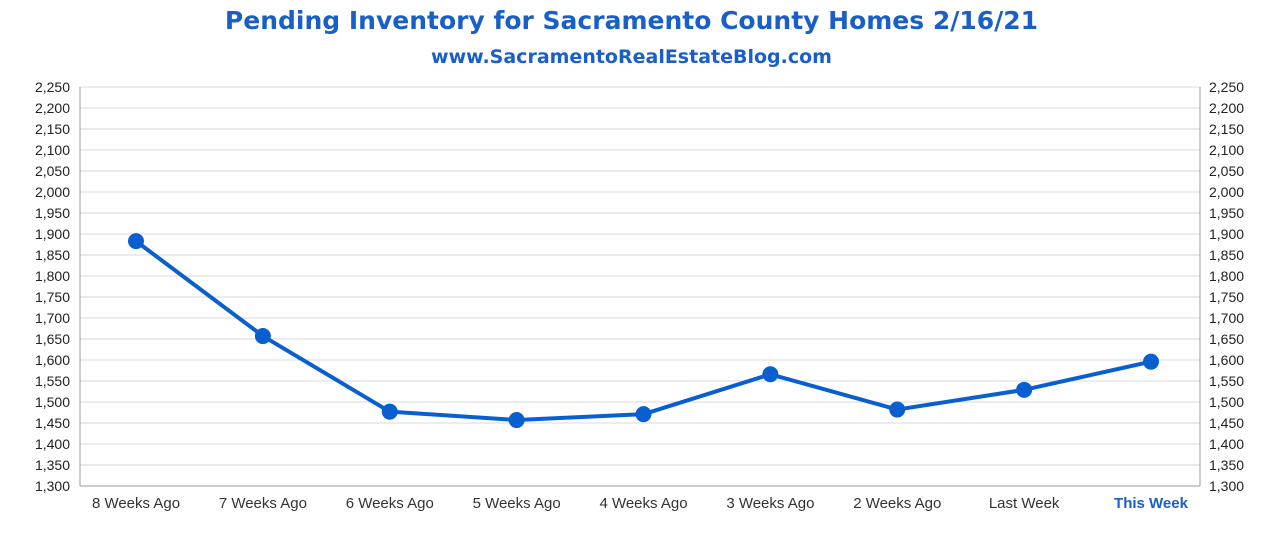 The image size is (1263, 537). What do you see at coordinates (52, 234) in the screenshot?
I see `y-tick-label-left: 1,900` at bounding box center [52, 234].